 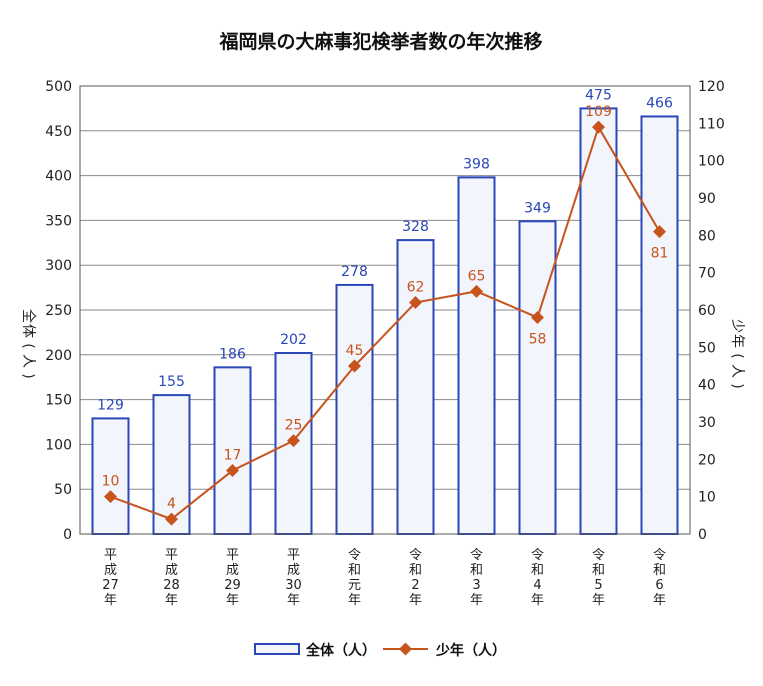 What do you see at coordinates (477, 276) in the screenshot?
I see `line-data-label: 65` at bounding box center [477, 276].